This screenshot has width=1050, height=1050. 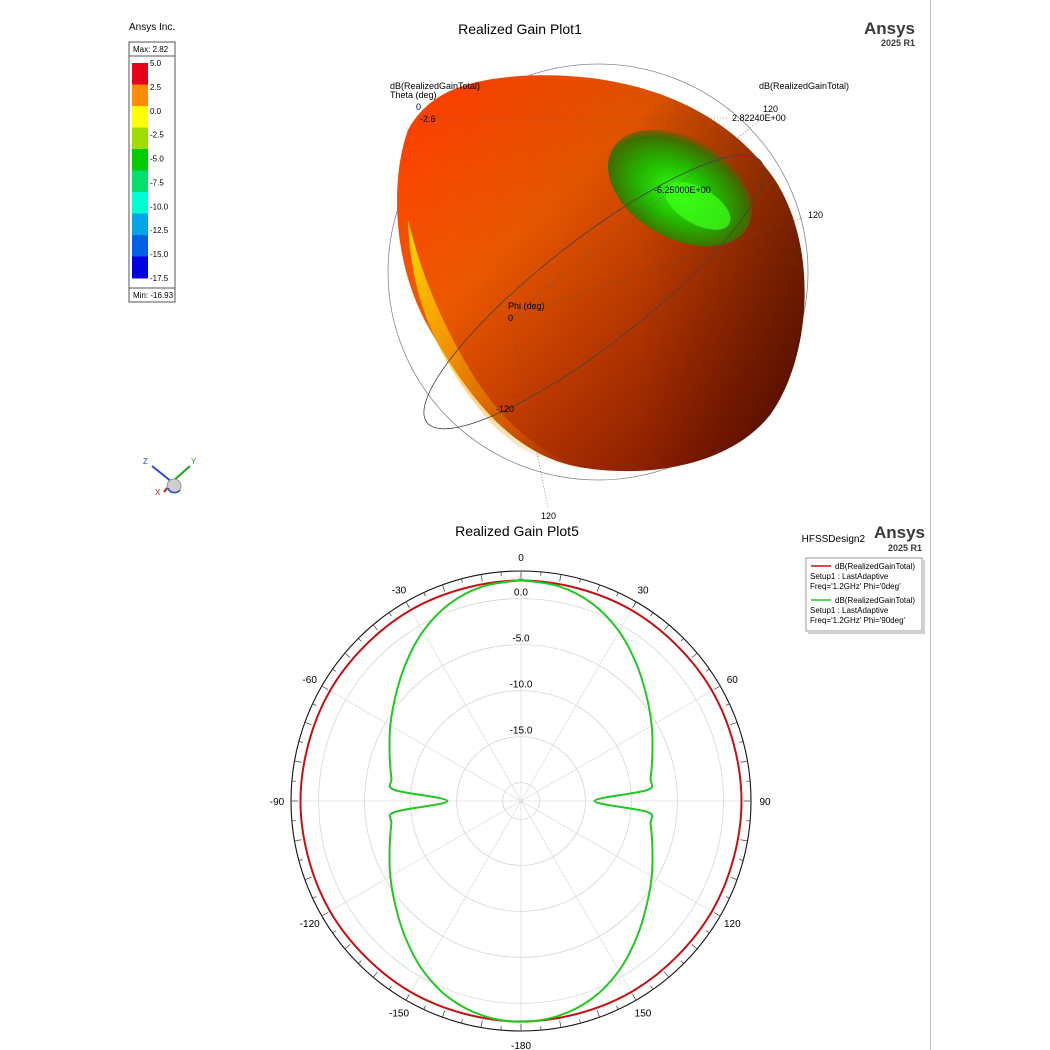 What do you see at coordinates (526, 306) in the screenshot?
I see `phi-axis-label: Phi (deg)` at bounding box center [526, 306].